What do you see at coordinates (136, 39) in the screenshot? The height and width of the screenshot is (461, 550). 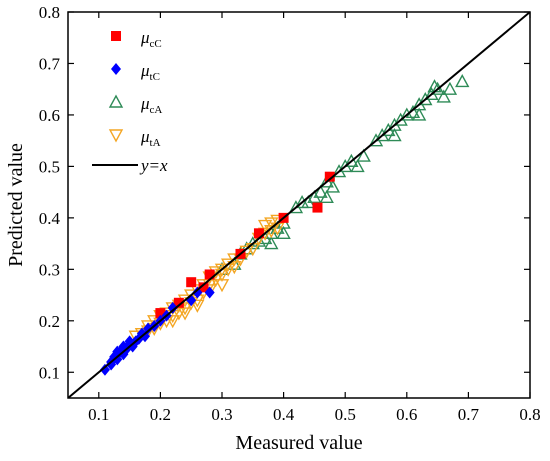 I see `legend-item-cC: μcC` at bounding box center [136, 39].